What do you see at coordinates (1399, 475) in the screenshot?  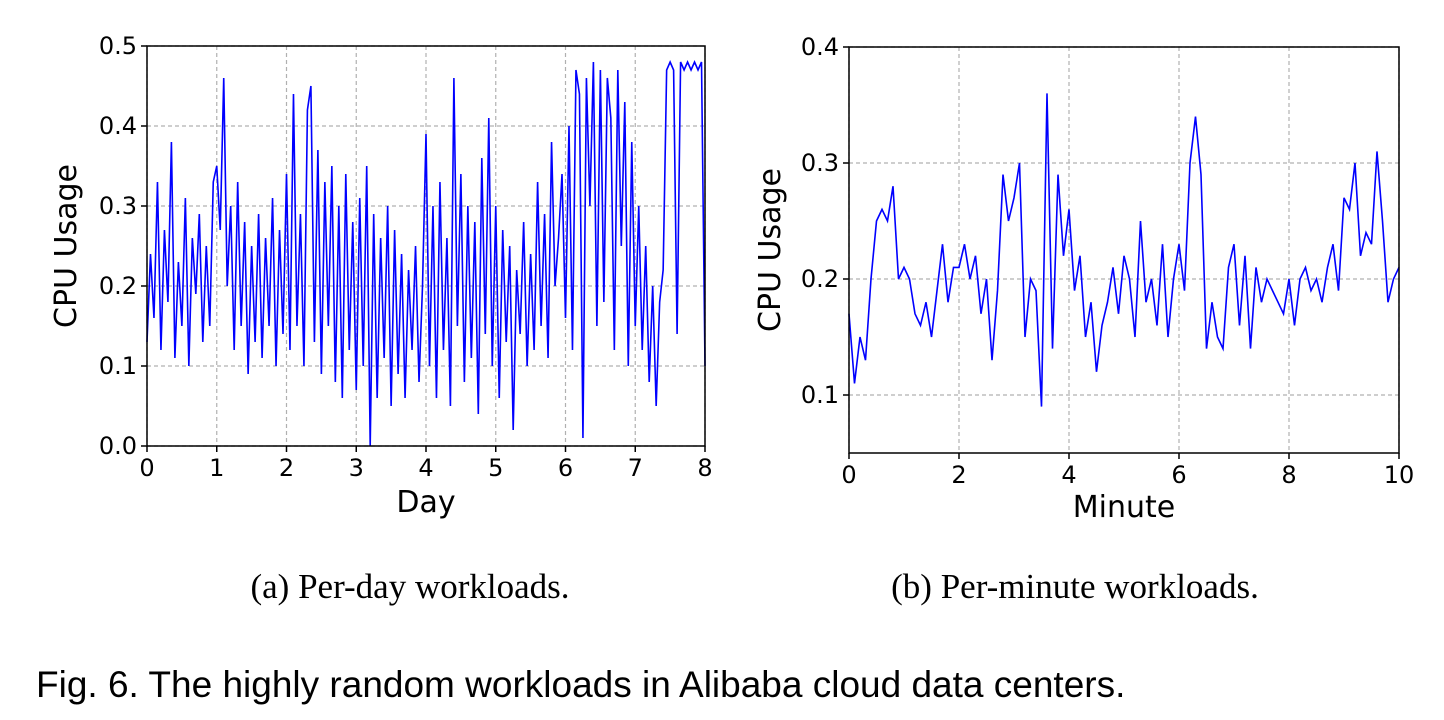 I see `x-tick-label: 10` at bounding box center [1399, 475].